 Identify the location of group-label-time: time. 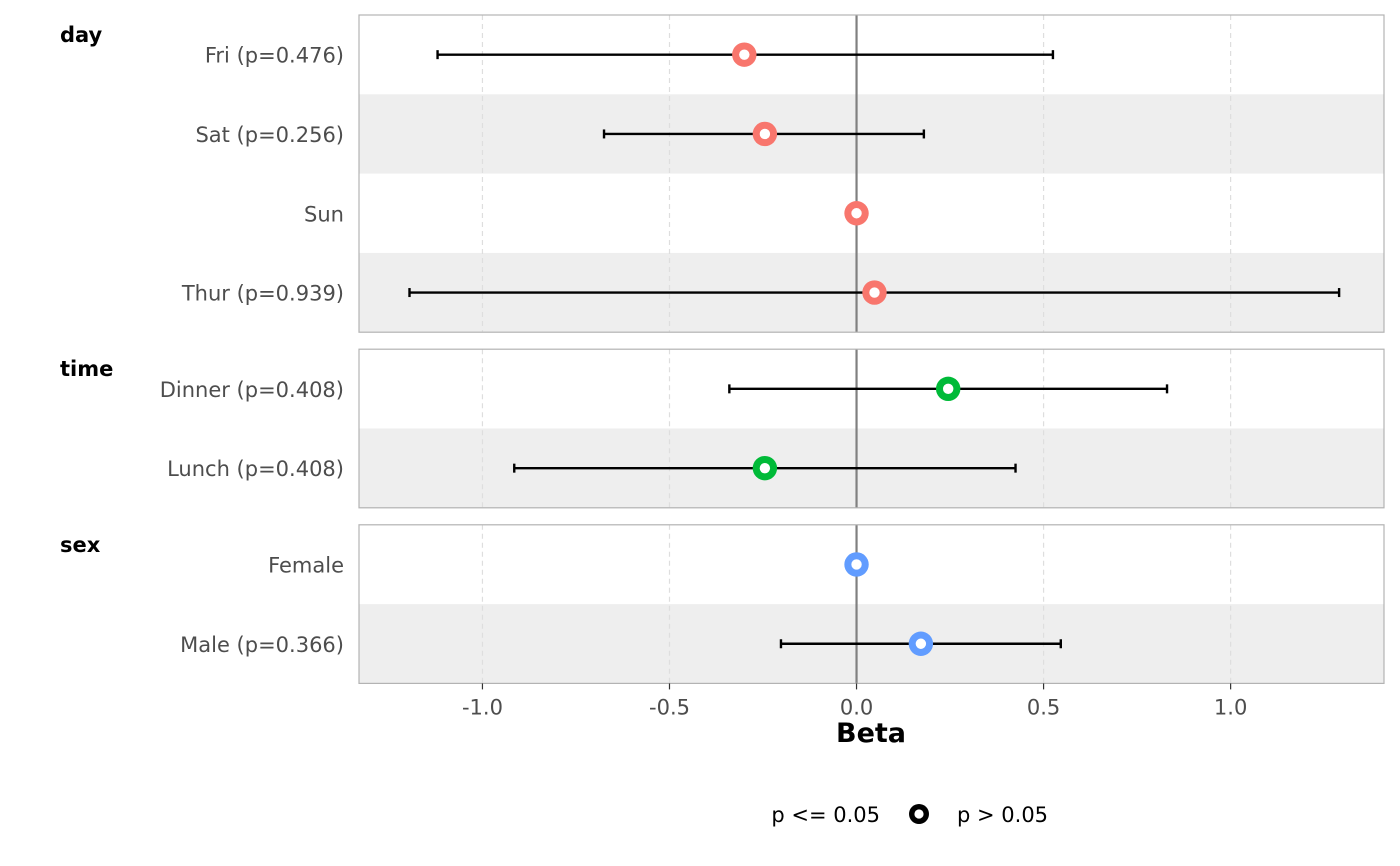
(86, 369).